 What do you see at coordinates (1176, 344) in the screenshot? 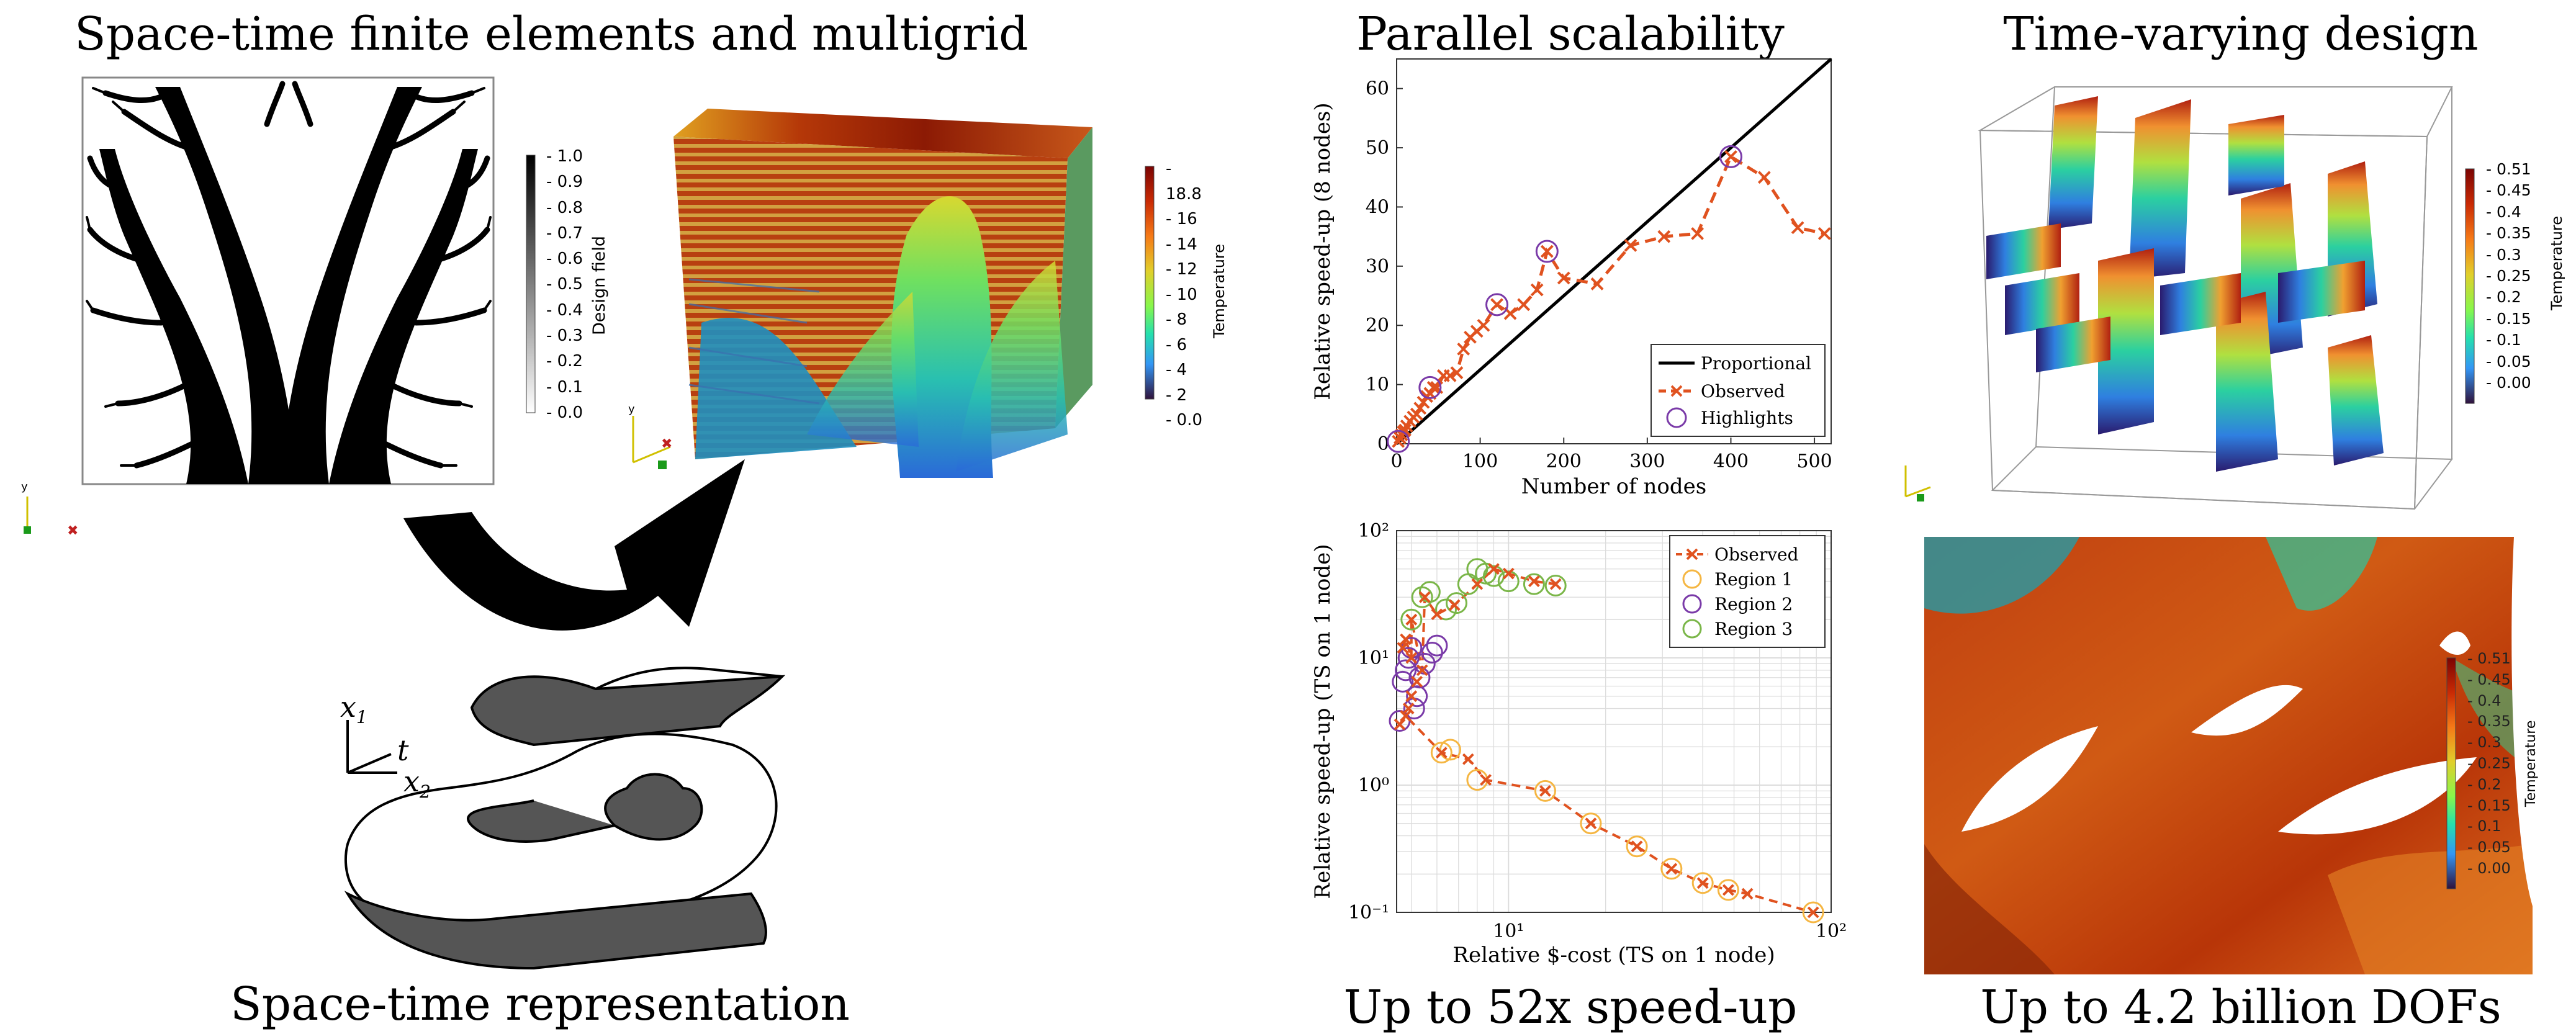
I see `temperature-tick: - 6` at bounding box center [1176, 344].